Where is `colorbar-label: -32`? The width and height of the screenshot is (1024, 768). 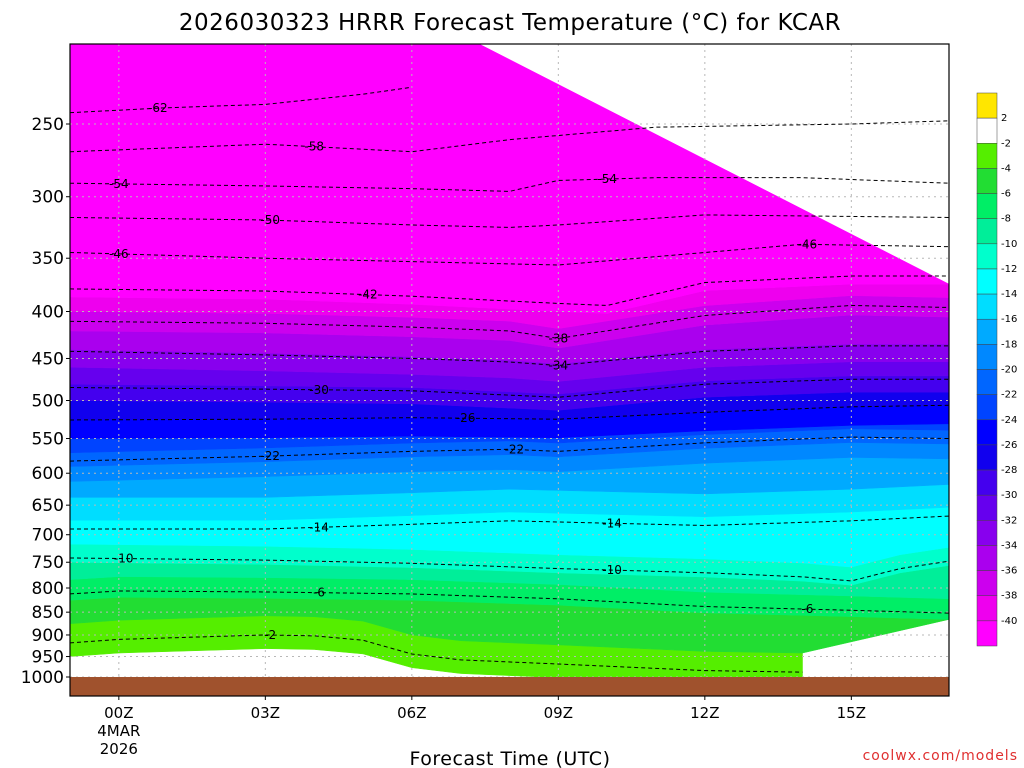 colorbar-label: -32 is located at coordinates (1009, 520).